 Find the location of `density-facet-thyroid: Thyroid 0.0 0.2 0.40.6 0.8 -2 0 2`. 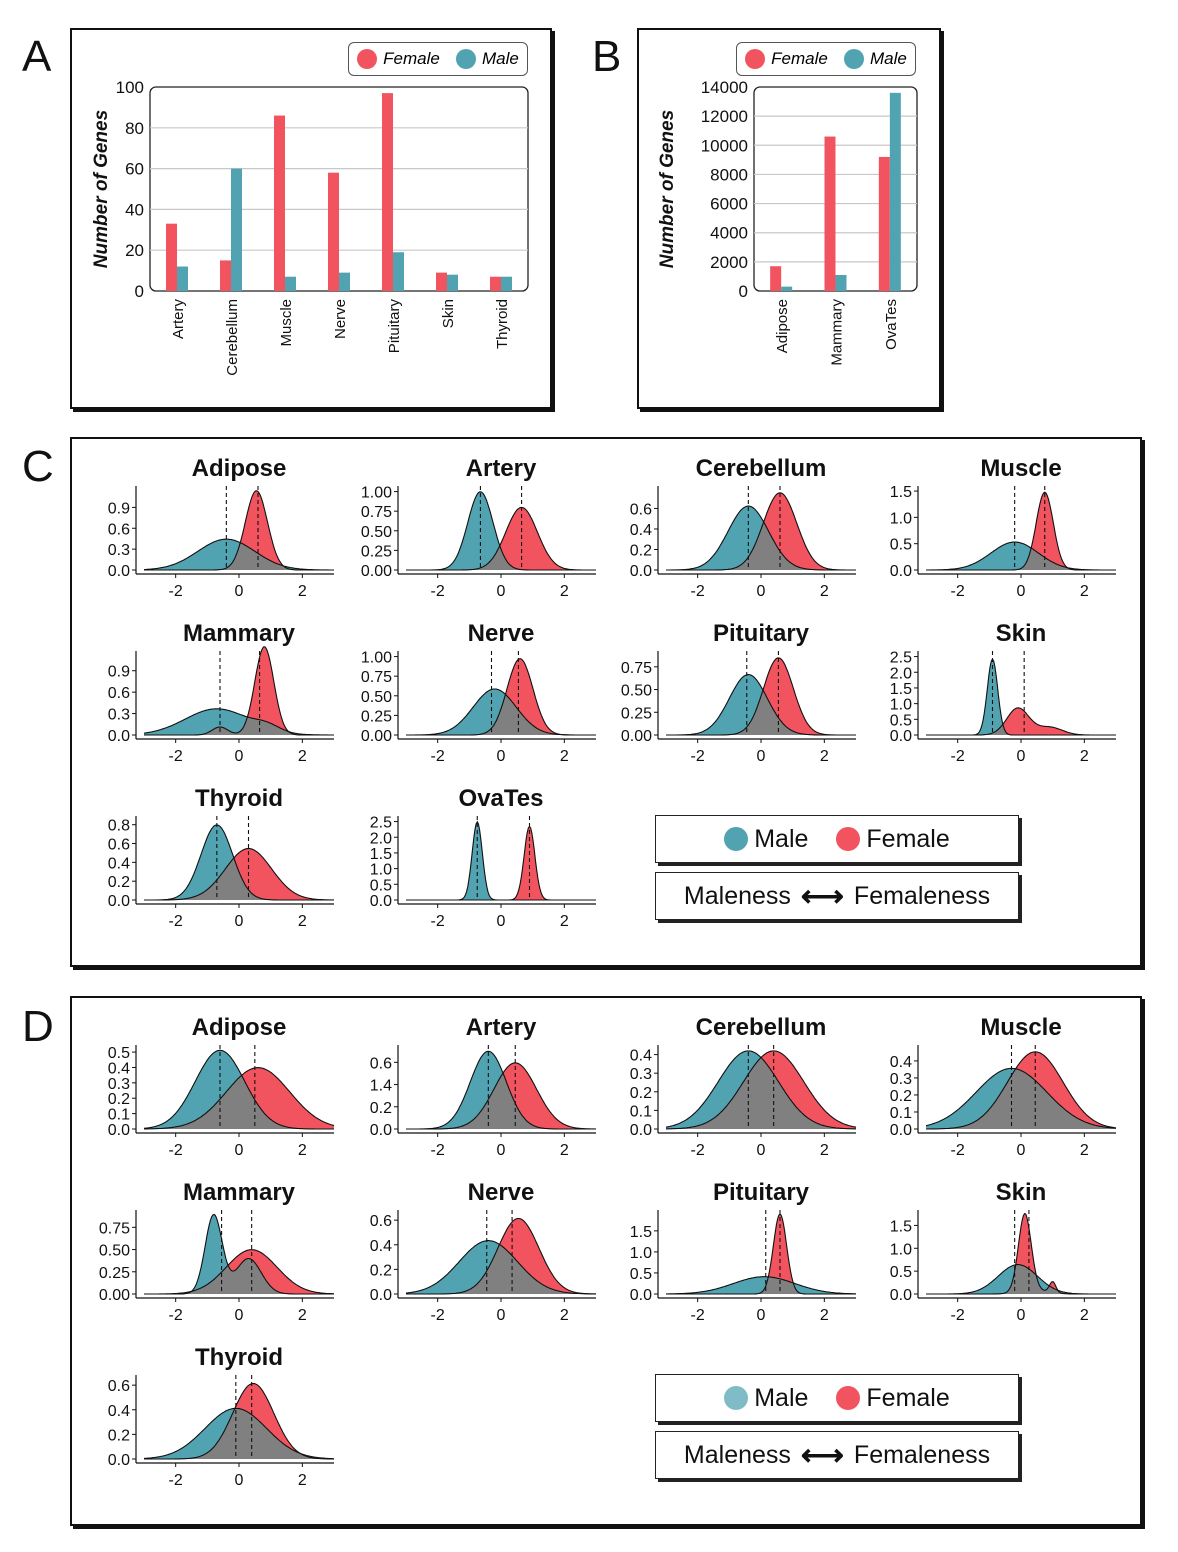

density-facet-thyroid: Thyroid 0.0 0.2 0.40.6 0.8 -2 0 2 is located at coordinates (221, 857).